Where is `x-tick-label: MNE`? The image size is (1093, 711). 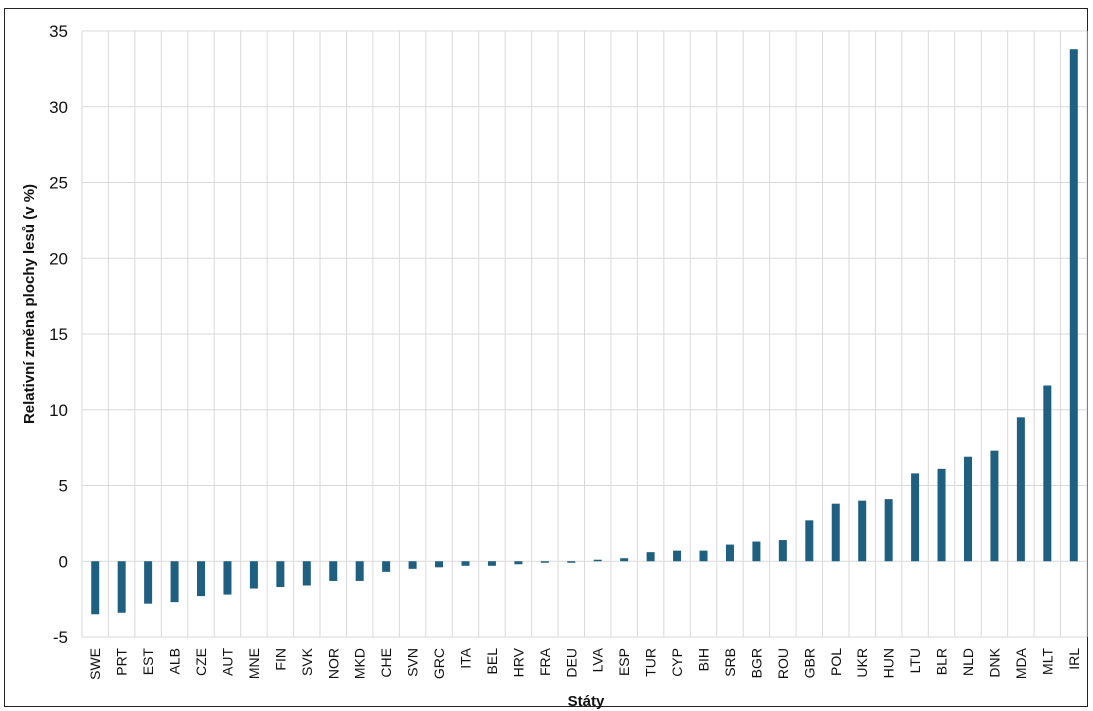 x-tick-label: MNE is located at coordinates (254, 663).